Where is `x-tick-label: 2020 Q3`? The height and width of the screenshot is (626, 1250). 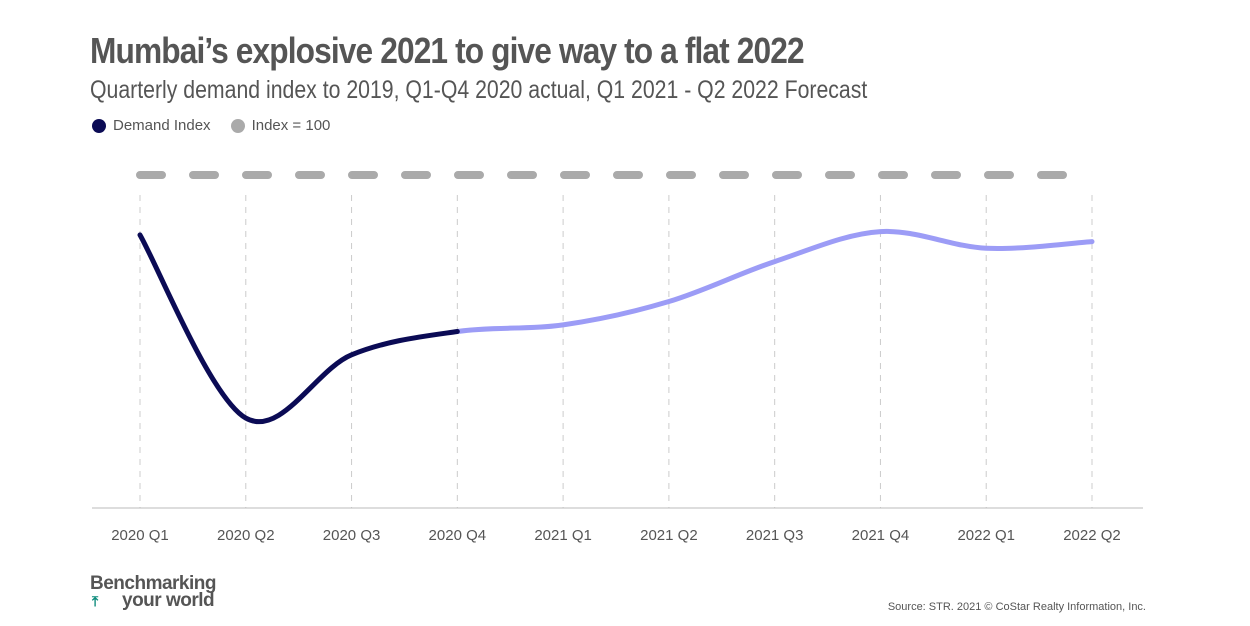
x-tick-label: 2020 Q3 is located at coordinates (352, 535).